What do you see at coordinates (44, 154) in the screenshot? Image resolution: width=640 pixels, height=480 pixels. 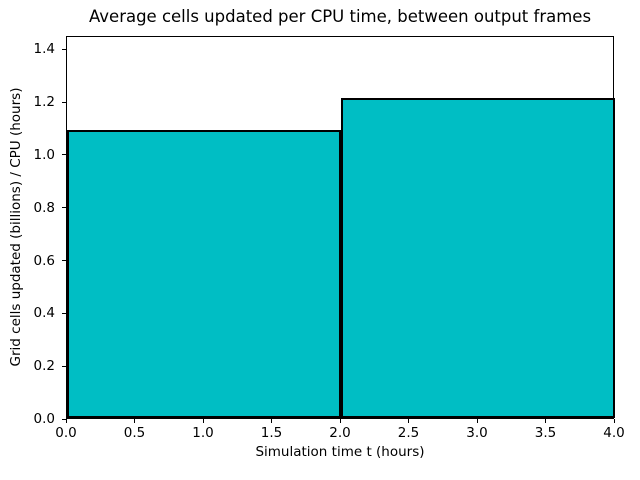 I see `y-tick-label: 1.0` at bounding box center [44, 154].